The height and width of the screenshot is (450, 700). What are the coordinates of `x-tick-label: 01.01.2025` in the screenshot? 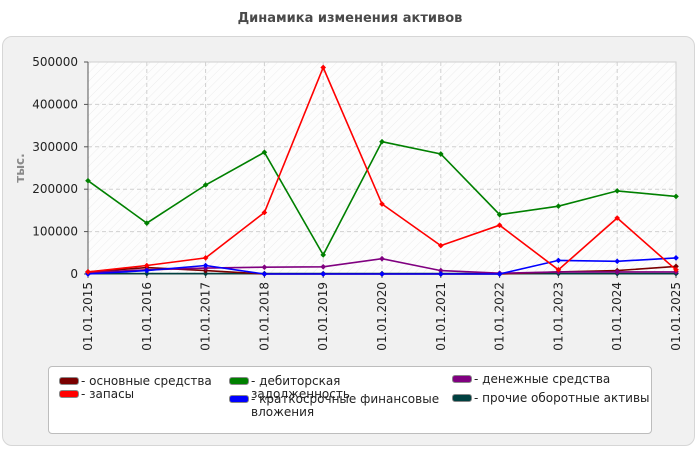 It's located at (676, 316).